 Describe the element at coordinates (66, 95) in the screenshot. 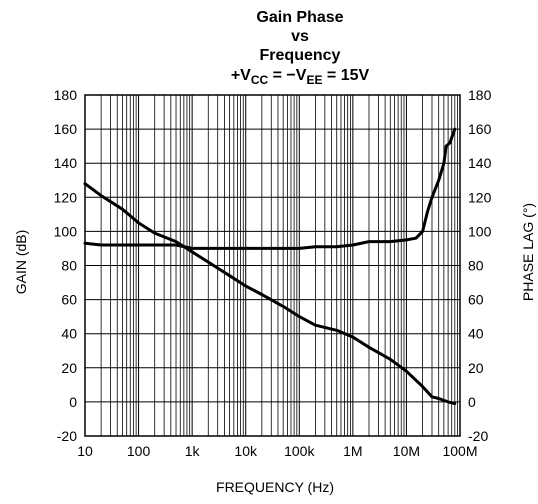

I see `y-left-tick-label: 180` at that location.